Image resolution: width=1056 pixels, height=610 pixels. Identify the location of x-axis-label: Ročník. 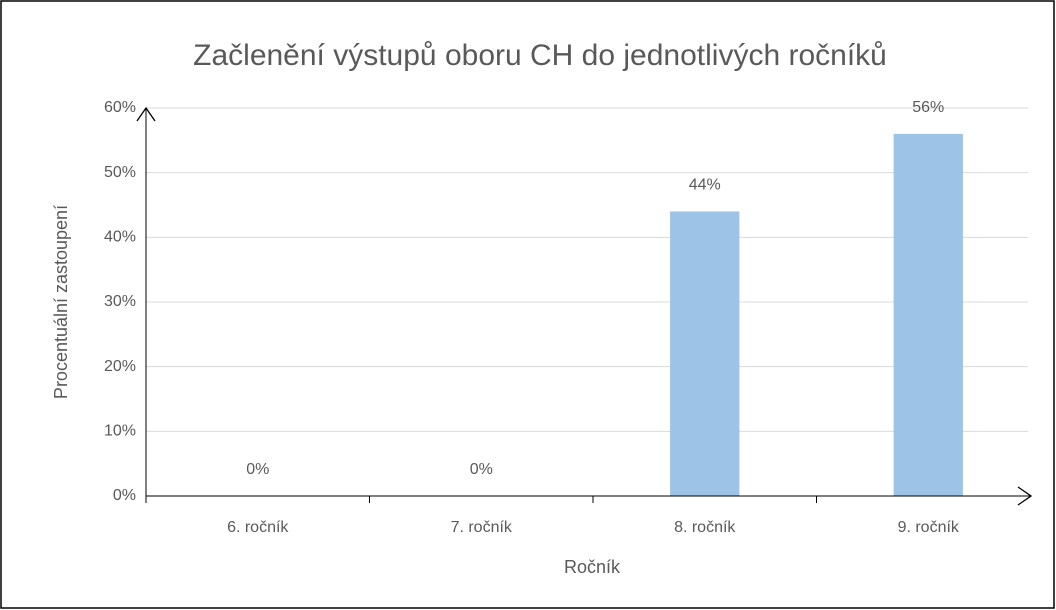
(592, 567).